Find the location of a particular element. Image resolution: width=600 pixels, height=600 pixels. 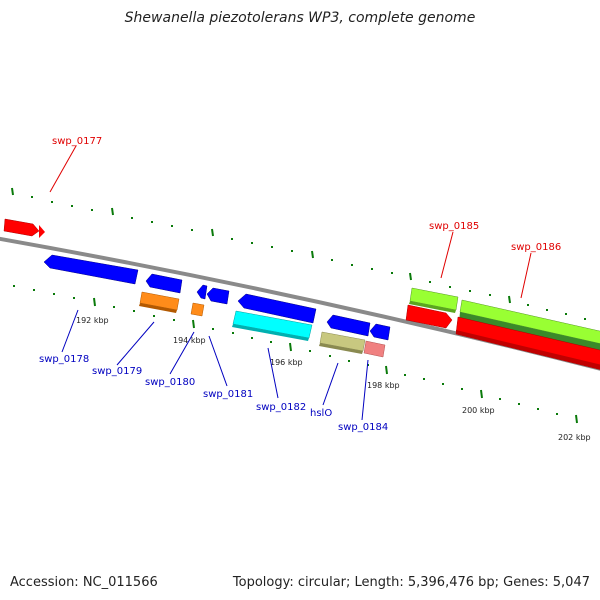

gene-label-swp_0179: swp_0179 is located at coordinates (117, 371).